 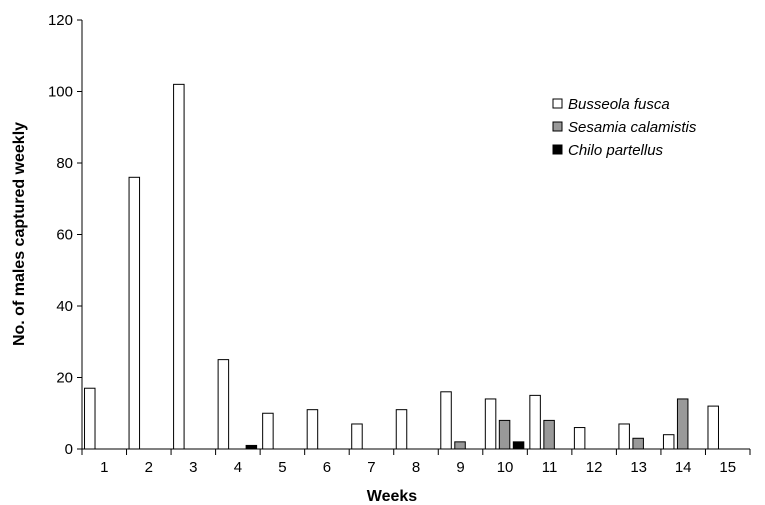 What do you see at coordinates (327, 467) in the screenshot?
I see `x-tick-label: 6` at bounding box center [327, 467].